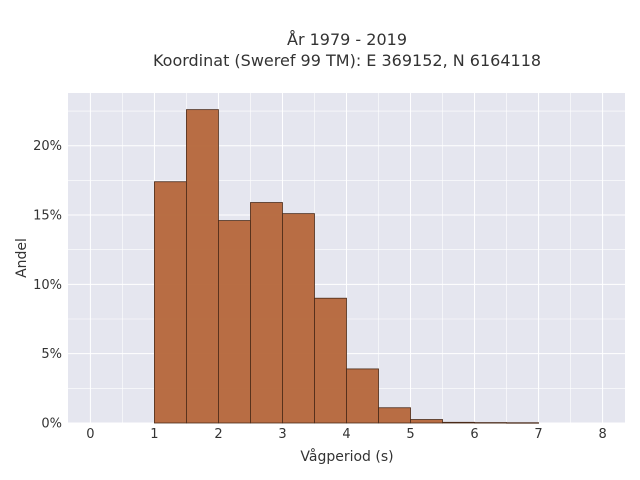 The width and height of the screenshot is (640, 480). What do you see at coordinates (218, 434) in the screenshot?
I see `x-tick-label: 2` at bounding box center [218, 434].